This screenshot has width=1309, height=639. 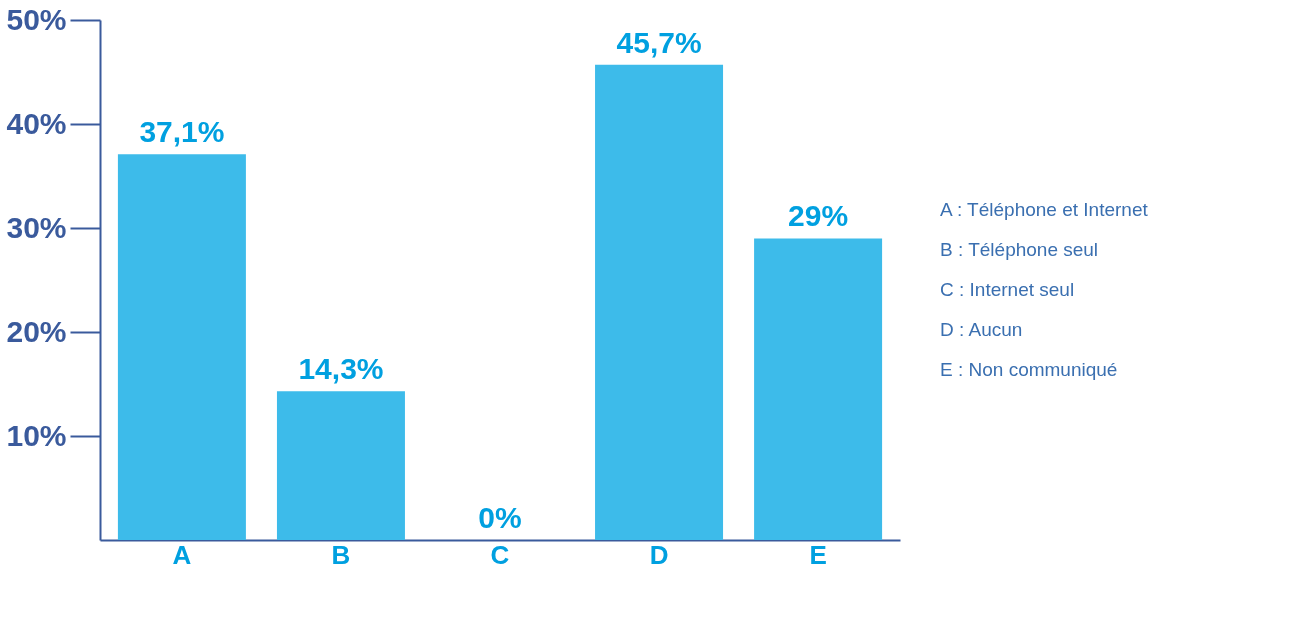 I want to click on y-tick-label: 50%, so click(x=36, y=19).